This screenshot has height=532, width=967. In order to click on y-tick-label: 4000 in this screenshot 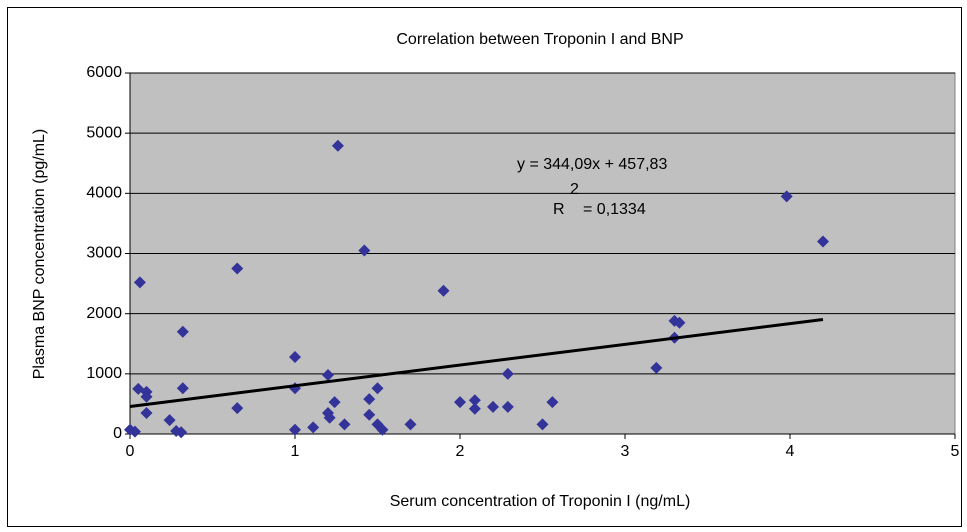, I will do `click(104, 193)`.